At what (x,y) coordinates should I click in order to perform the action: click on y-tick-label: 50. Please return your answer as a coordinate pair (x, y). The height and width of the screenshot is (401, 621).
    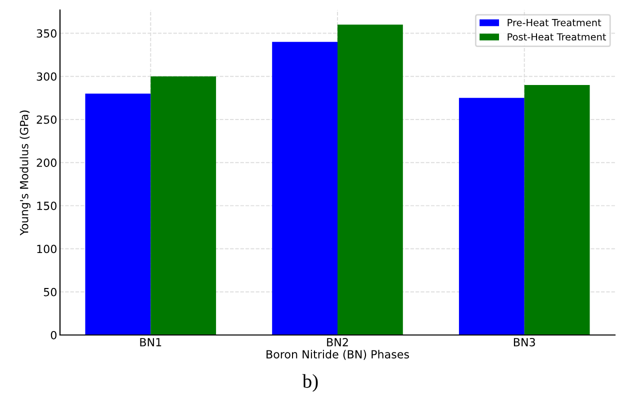
    Looking at the image, I should click on (50, 292).